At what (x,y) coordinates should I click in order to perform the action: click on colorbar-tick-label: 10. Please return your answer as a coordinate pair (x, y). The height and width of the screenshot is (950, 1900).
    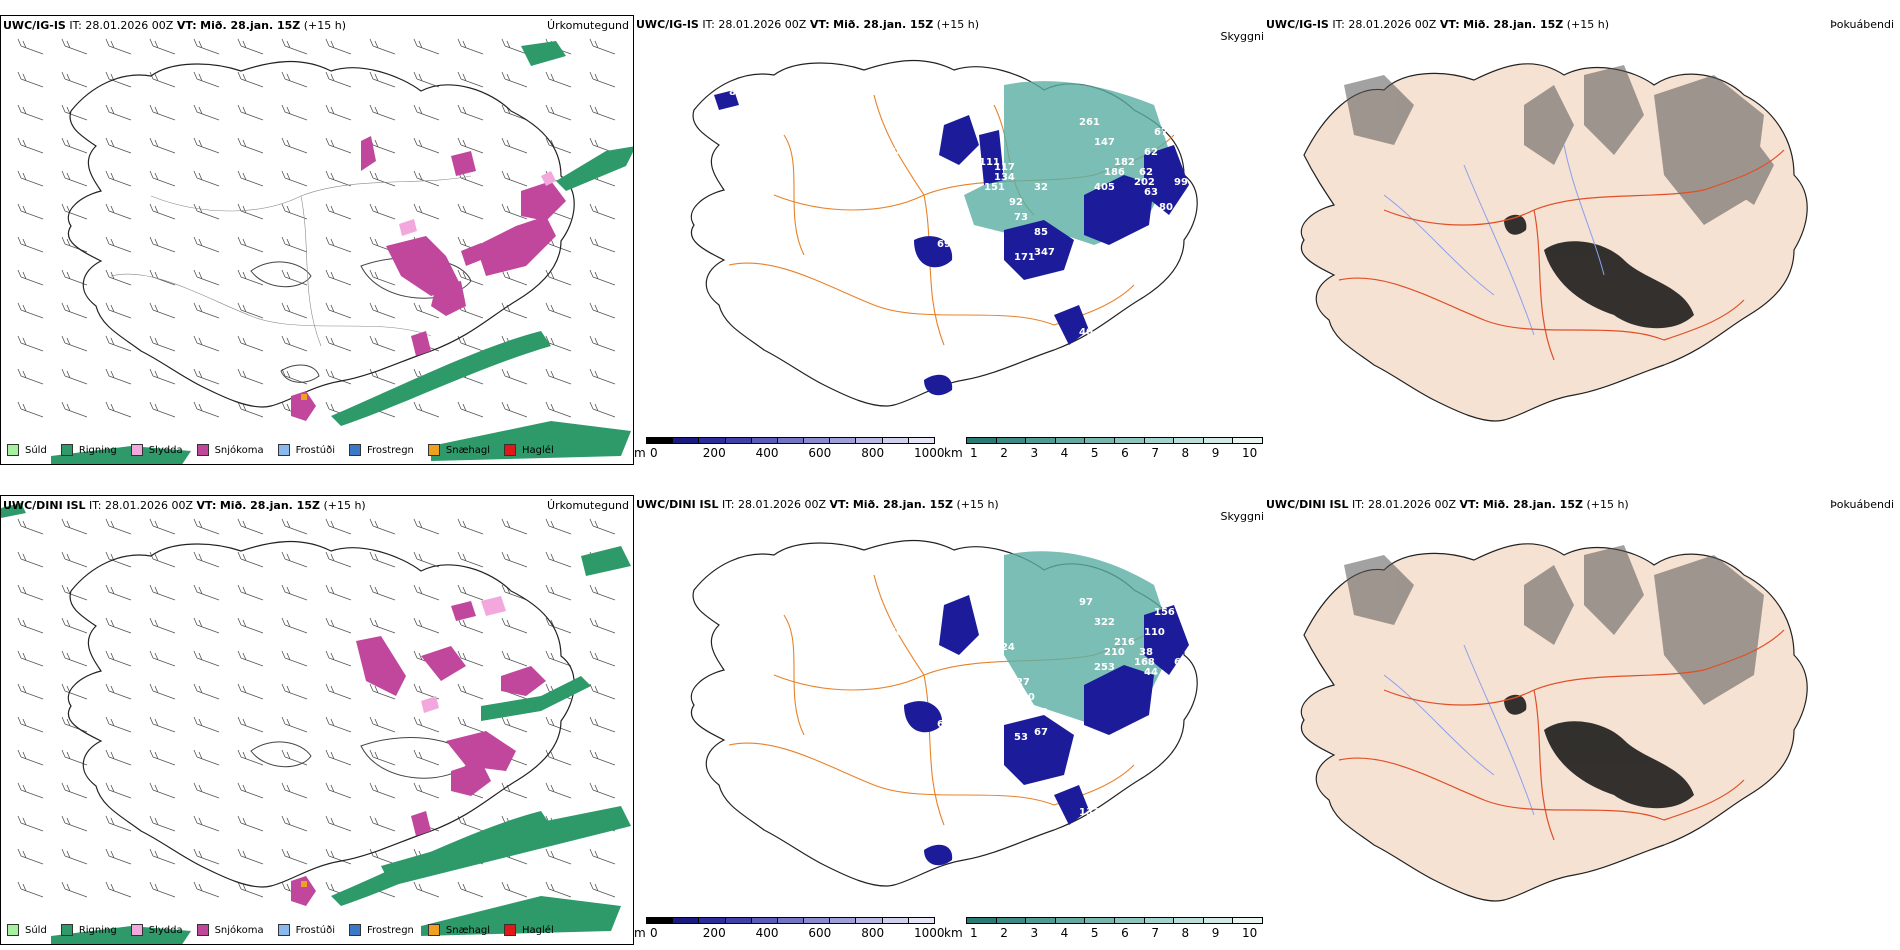
    Looking at the image, I should click on (1250, 933).